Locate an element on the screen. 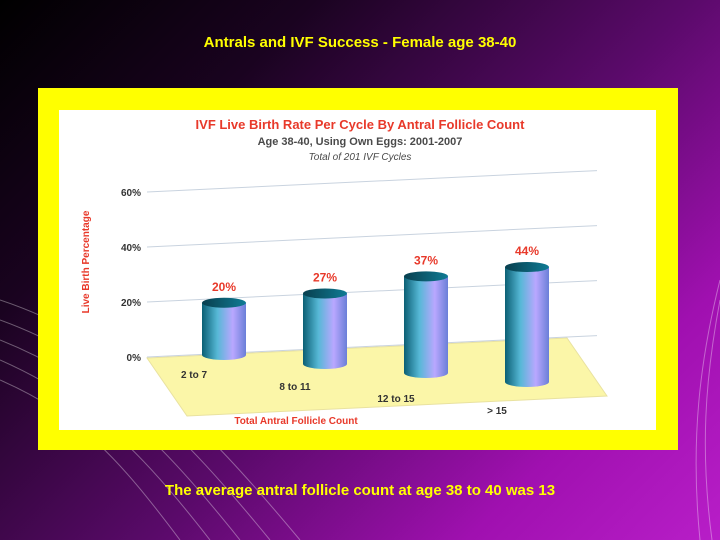 Image resolution: width=720 pixels, height=540 pixels. chart-subtitle: Age 38-40, Using Own Eggs: 2001-2007 is located at coordinates (360, 142).